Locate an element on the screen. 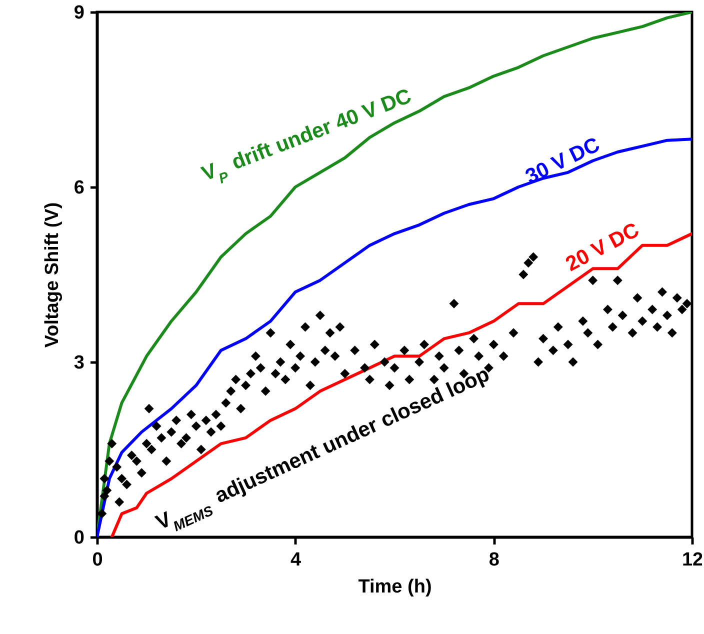 This screenshot has width=704, height=634. text: V$_{P}$ drift under 40 V DC is located at coordinates (306, 135).